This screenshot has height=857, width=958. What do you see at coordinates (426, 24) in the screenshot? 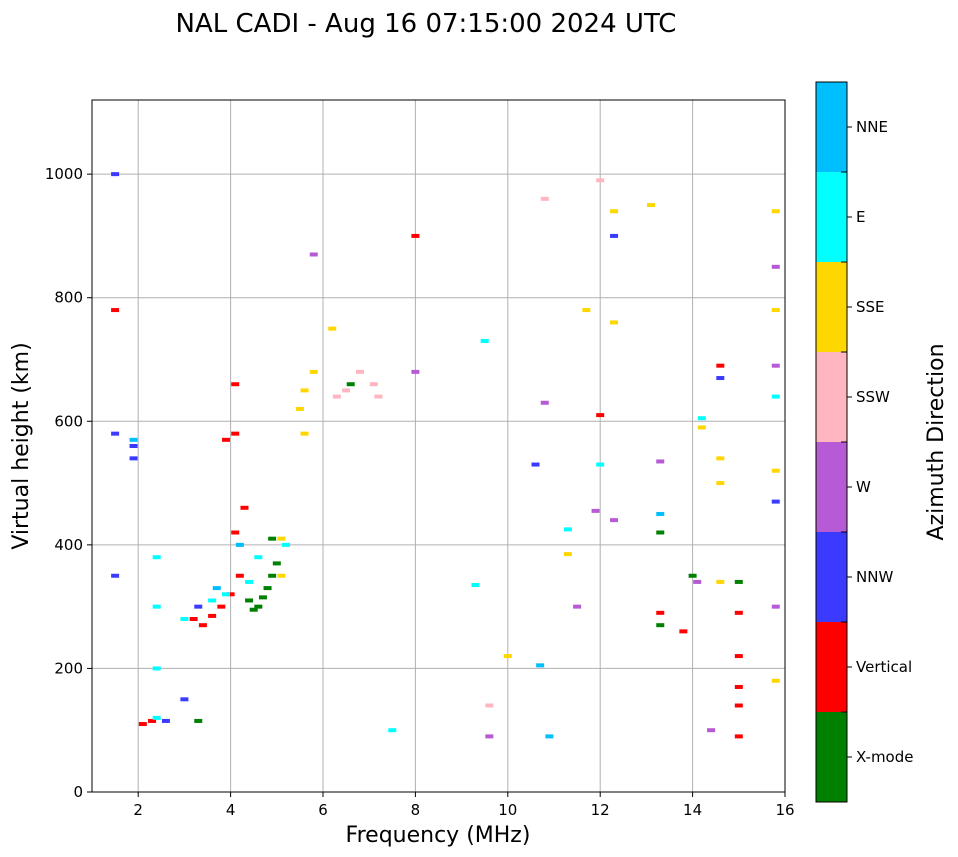
I see `chart-title: NAL CADI - Aug 16 07:15:00 2024 UTC` at bounding box center [426, 24].